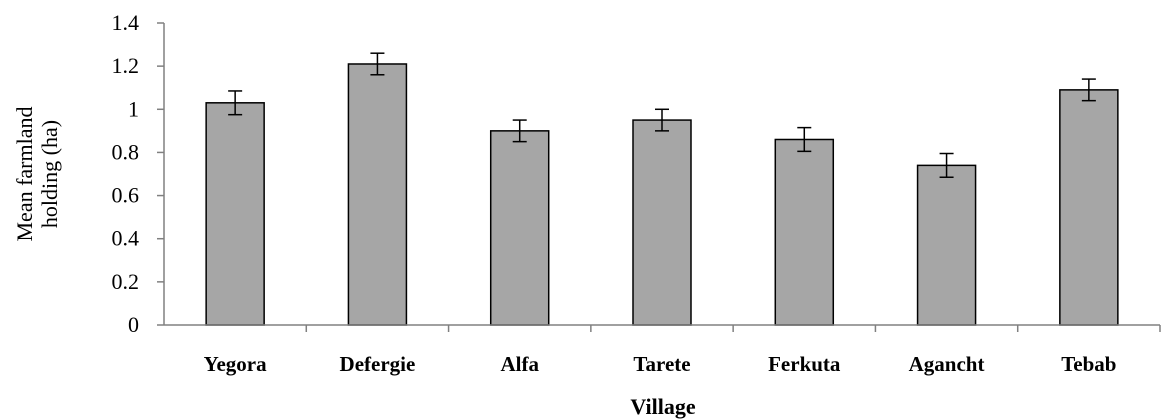 This screenshot has width=1161, height=419. I want to click on y-tick-label: 1, so click(133, 108).